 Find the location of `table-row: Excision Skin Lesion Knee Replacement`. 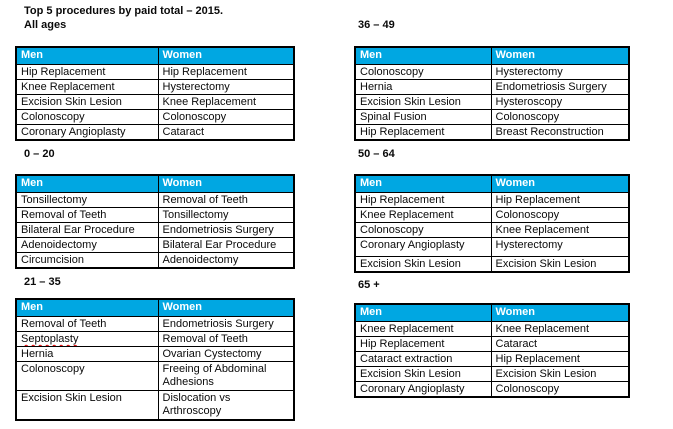

table-row: Excision Skin Lesion Knee Replacement is located at coordinates (155, 102).